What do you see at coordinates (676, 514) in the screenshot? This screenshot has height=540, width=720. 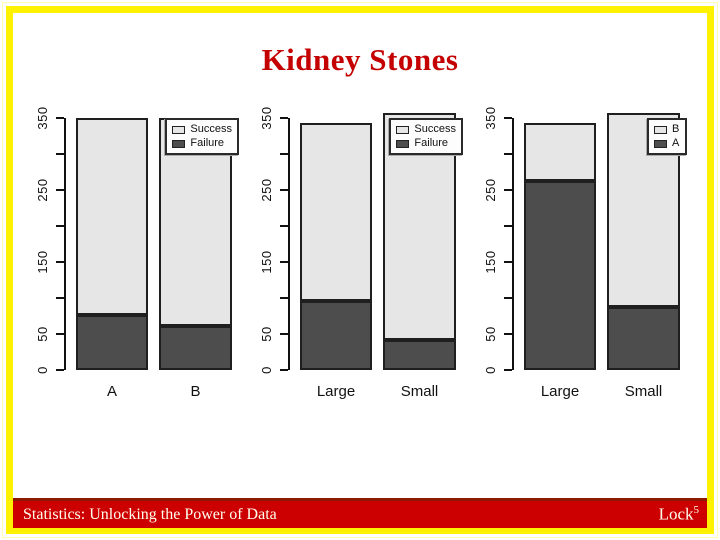 I see `footer-attribution-name: Lock` at bounding box center [676, 514].